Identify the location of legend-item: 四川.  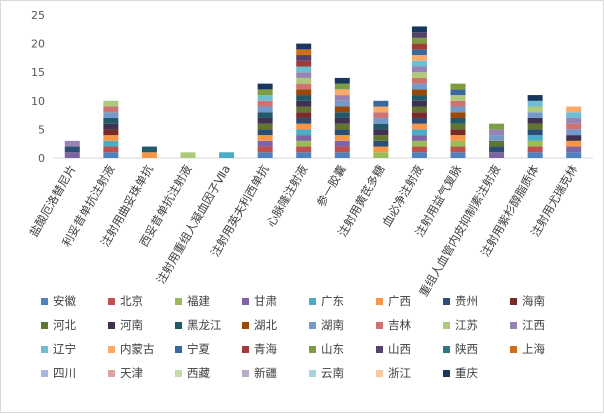
(58, 373).